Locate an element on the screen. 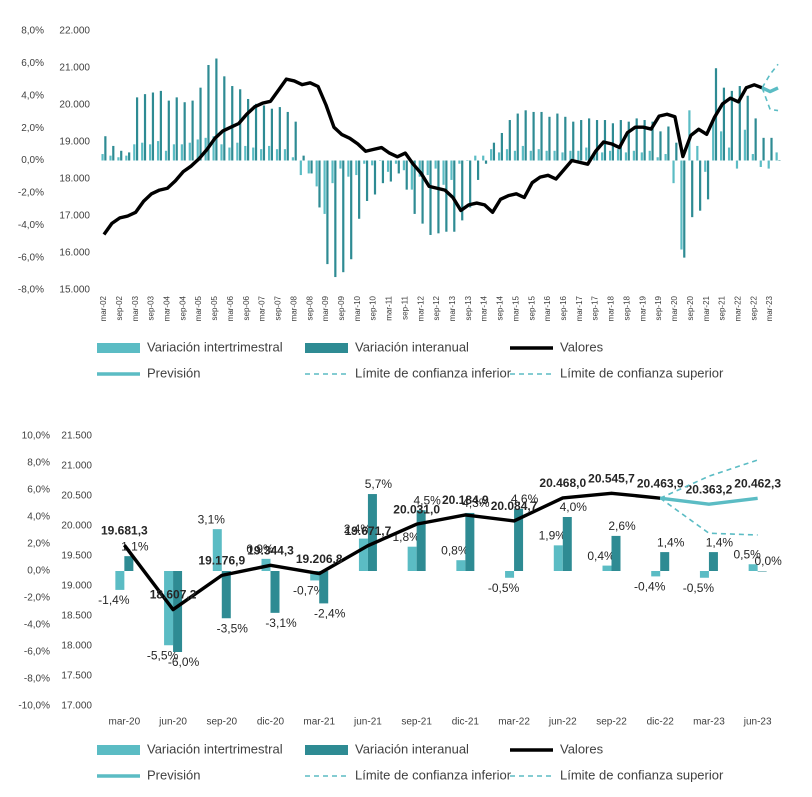 The width and height of the screenshot is (812, 797). x-tick-label: sep-04 is located at coordinates (182, 307).